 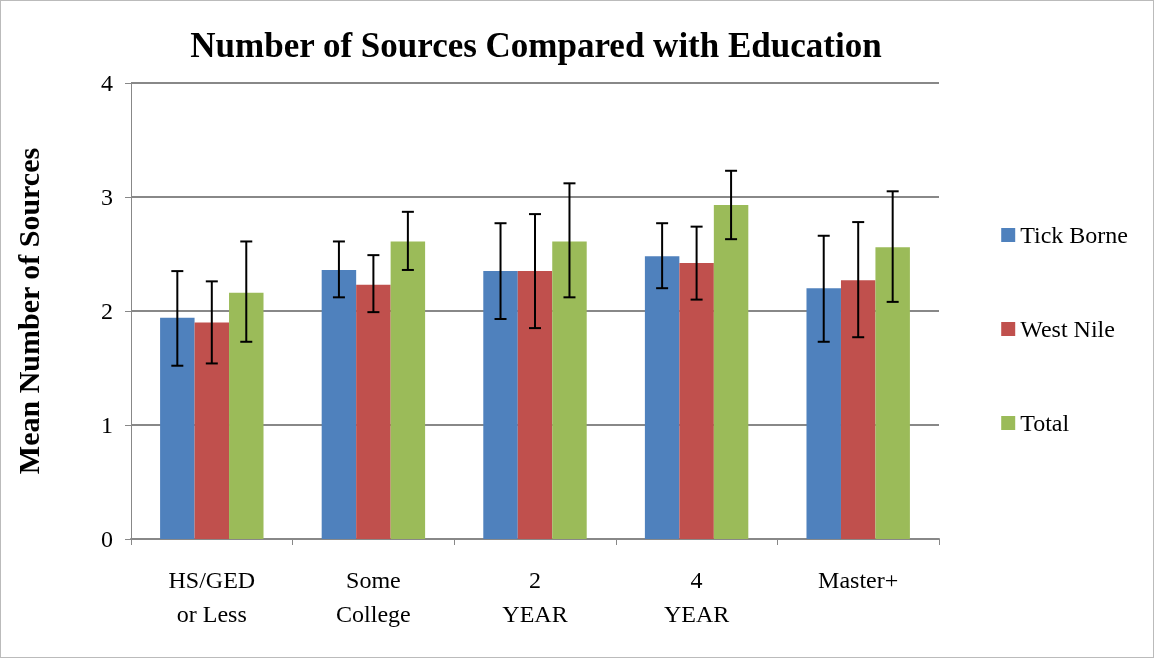 What do you see at coordinates (696, 597) in the screenshot?
I see `x-tick-label: 4 YEAR` at bounding box center [696, 597].